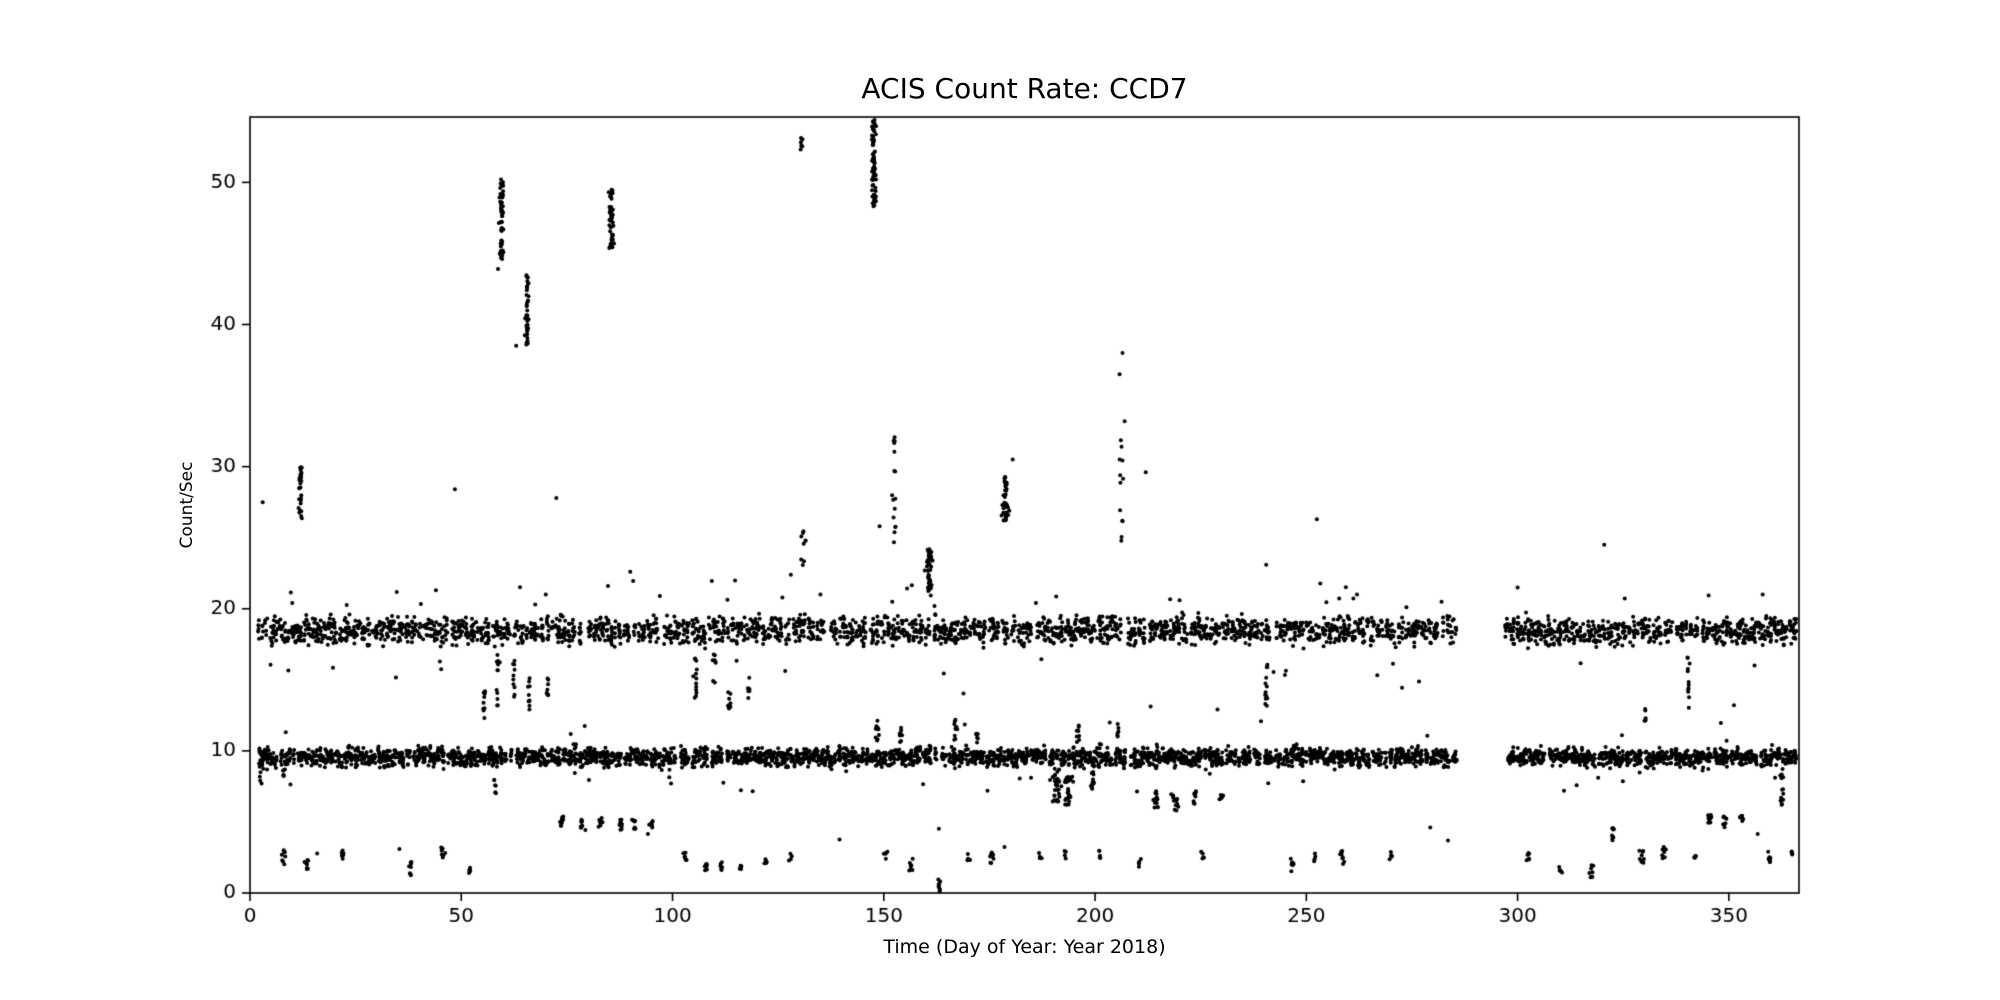 The height and width of the screenshot is (1000, 2000). Describe the element at coordinates (1024, 947) in the screenshot. I see `x-axis-label: Time (Day of Year: Year 2018)` at that location.